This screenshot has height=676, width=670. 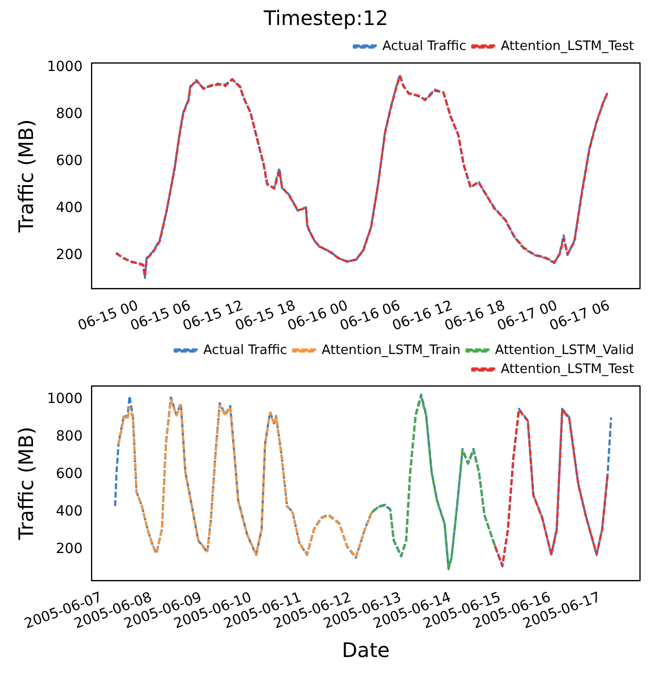 I want to click on chart-title: Timestep:12, so click(x=325, y=18).